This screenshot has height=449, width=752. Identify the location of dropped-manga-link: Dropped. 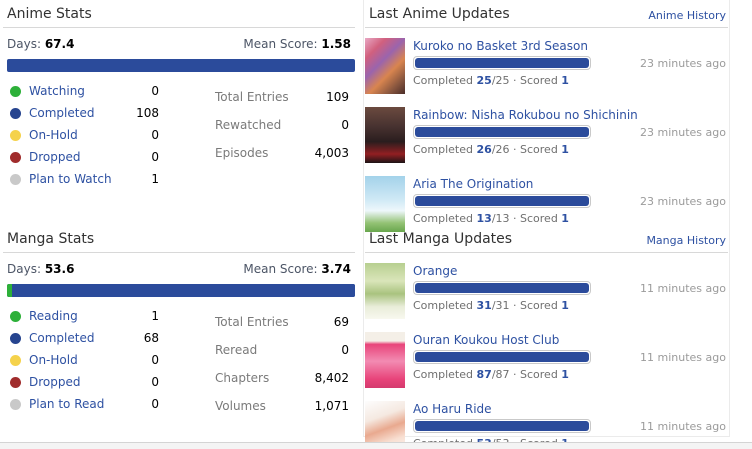
(55, 382).